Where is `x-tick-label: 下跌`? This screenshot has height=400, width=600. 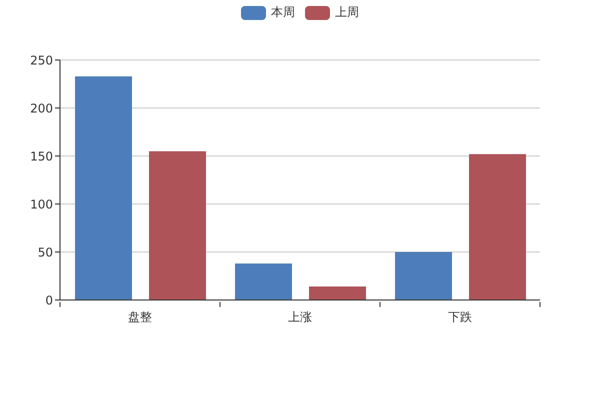 x-tick-label: 下跌 is located at coordinates (460, 317).